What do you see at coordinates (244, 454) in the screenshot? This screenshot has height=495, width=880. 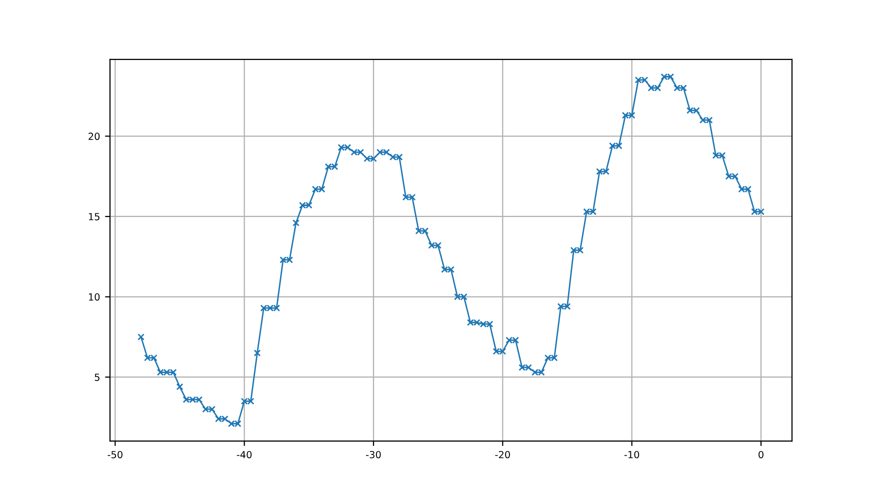 I see `x-tick-label: -40` at bounding box center [244, 454].